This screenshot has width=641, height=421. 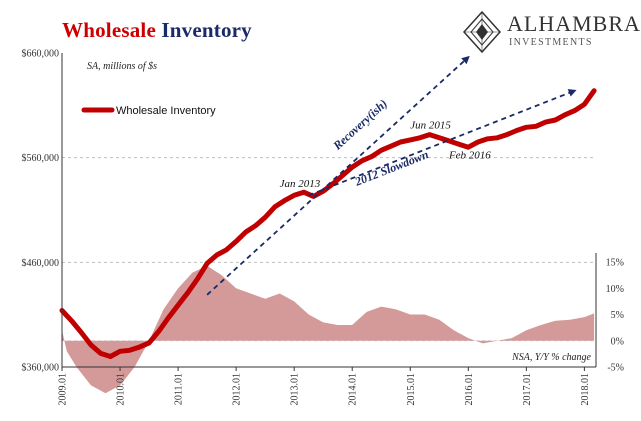 I want to click on y-left-tick-label: $360,000, so click(x=41, y=368).